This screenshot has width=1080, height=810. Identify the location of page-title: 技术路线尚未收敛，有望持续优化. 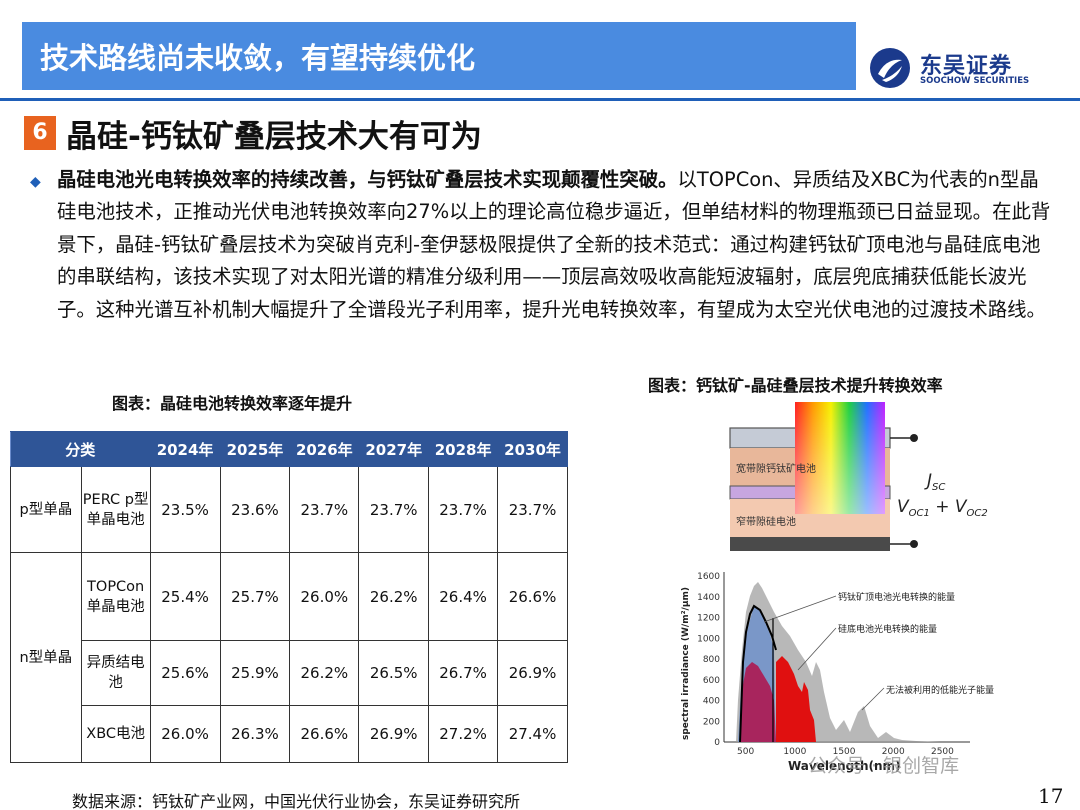
(258, 58).